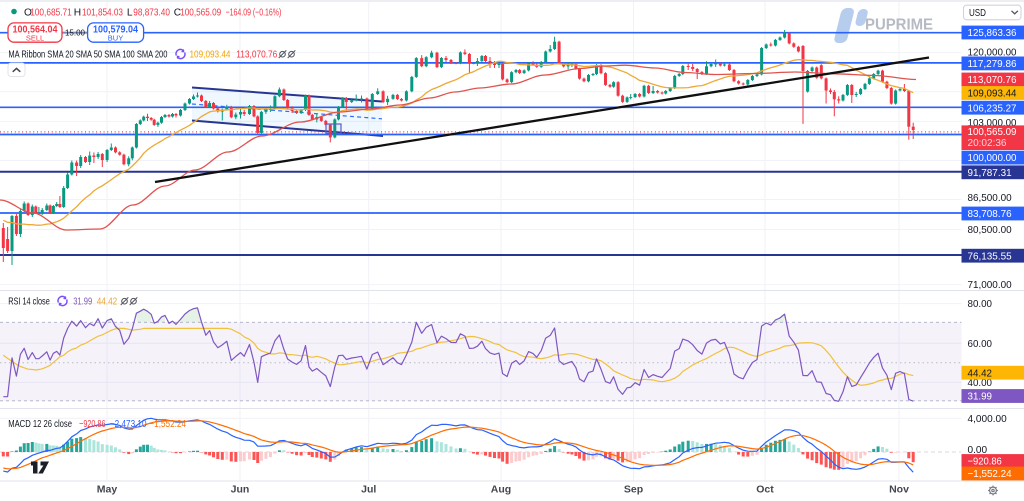  What do you see at coordinates (633, 490) in the screenshot?
I see `svg-text: Sep` at bounding box center [633, 490].